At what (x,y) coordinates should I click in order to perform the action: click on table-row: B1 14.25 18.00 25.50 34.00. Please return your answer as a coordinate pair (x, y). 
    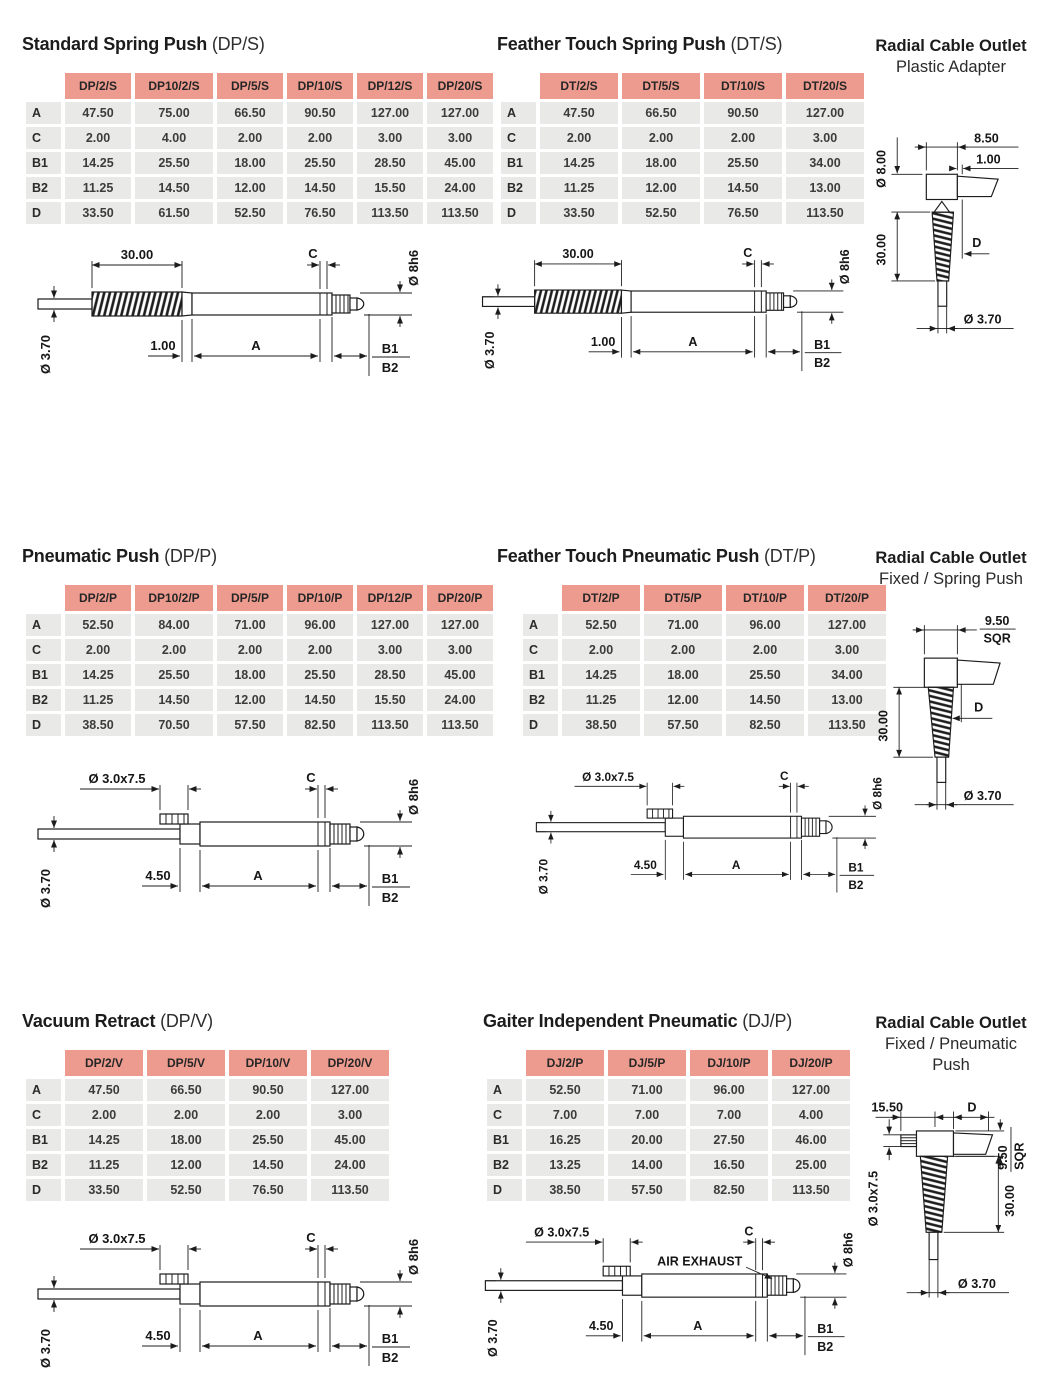
    Looking at the image, I should click on (682, 163).